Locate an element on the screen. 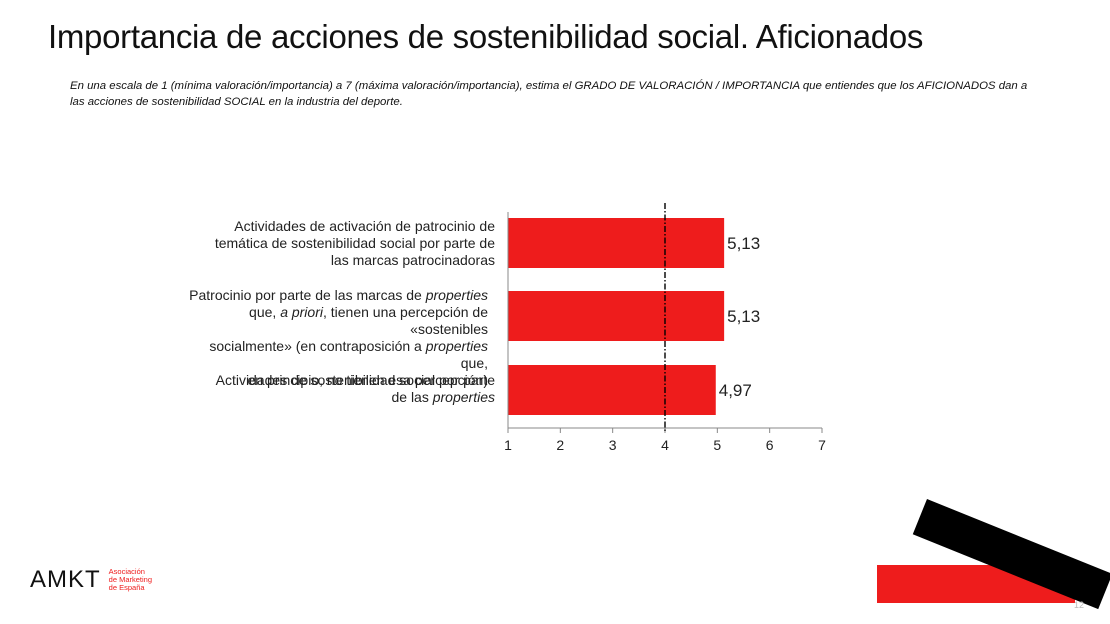 This screenshot has height=624, width=1110. x-tick-label-2: 2 is located at coordinates (560, 445).